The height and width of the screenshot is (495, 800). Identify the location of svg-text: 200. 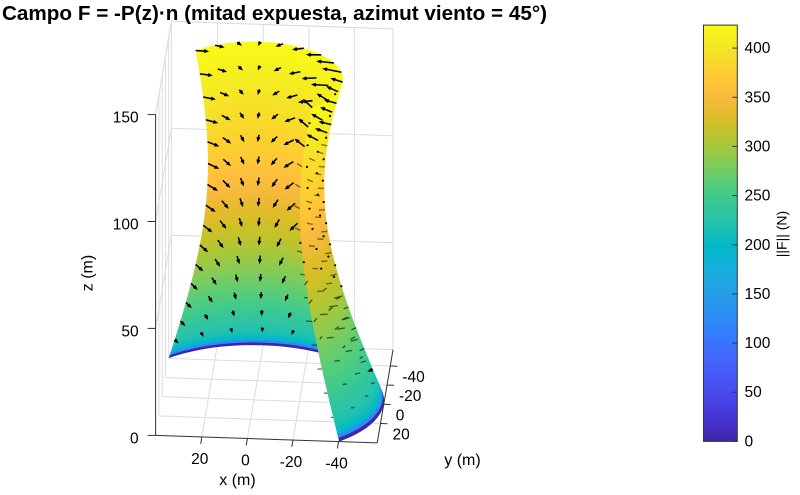
(758, 245).